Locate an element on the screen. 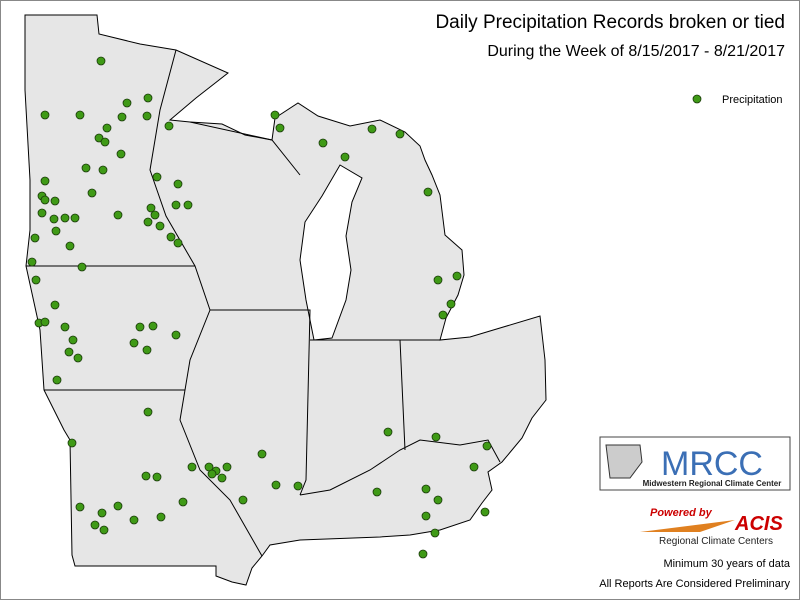 This screenshot has width=800, height=600. lake-michigan is located at coordinates (331, 252).